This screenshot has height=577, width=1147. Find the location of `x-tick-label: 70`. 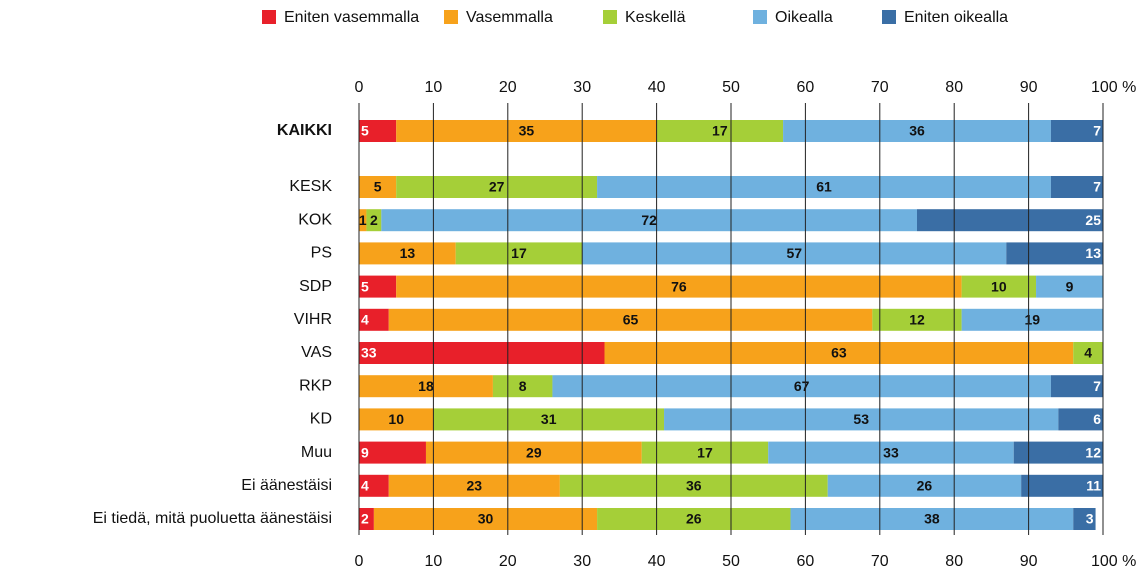

x-tick-label: 70 is located at coordinates (880, 561).